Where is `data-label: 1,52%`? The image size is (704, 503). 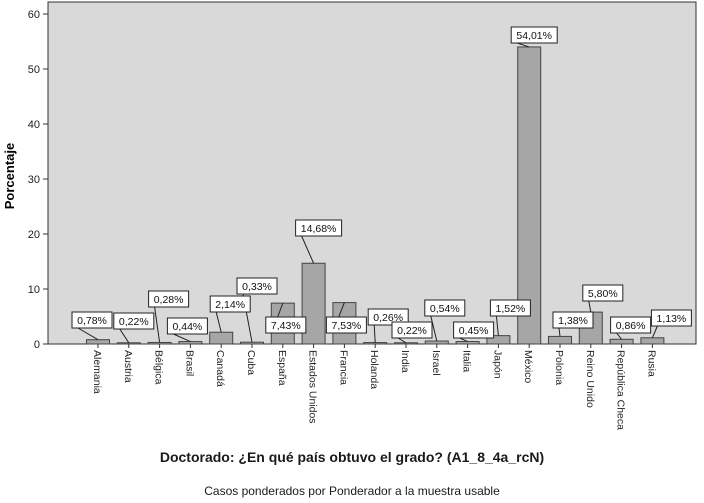
data-label: 1,52% is located at coordinates (511, 309).